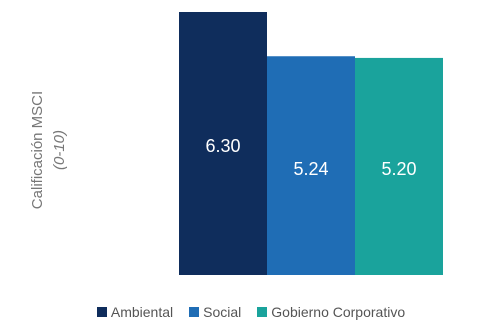 Image resolution: width=502 pixels, height=326 pixels. What do you see at coordinates (194, 312) in the screenshot?
I see `legend-swatch-social` at bounding box center [194, 312].